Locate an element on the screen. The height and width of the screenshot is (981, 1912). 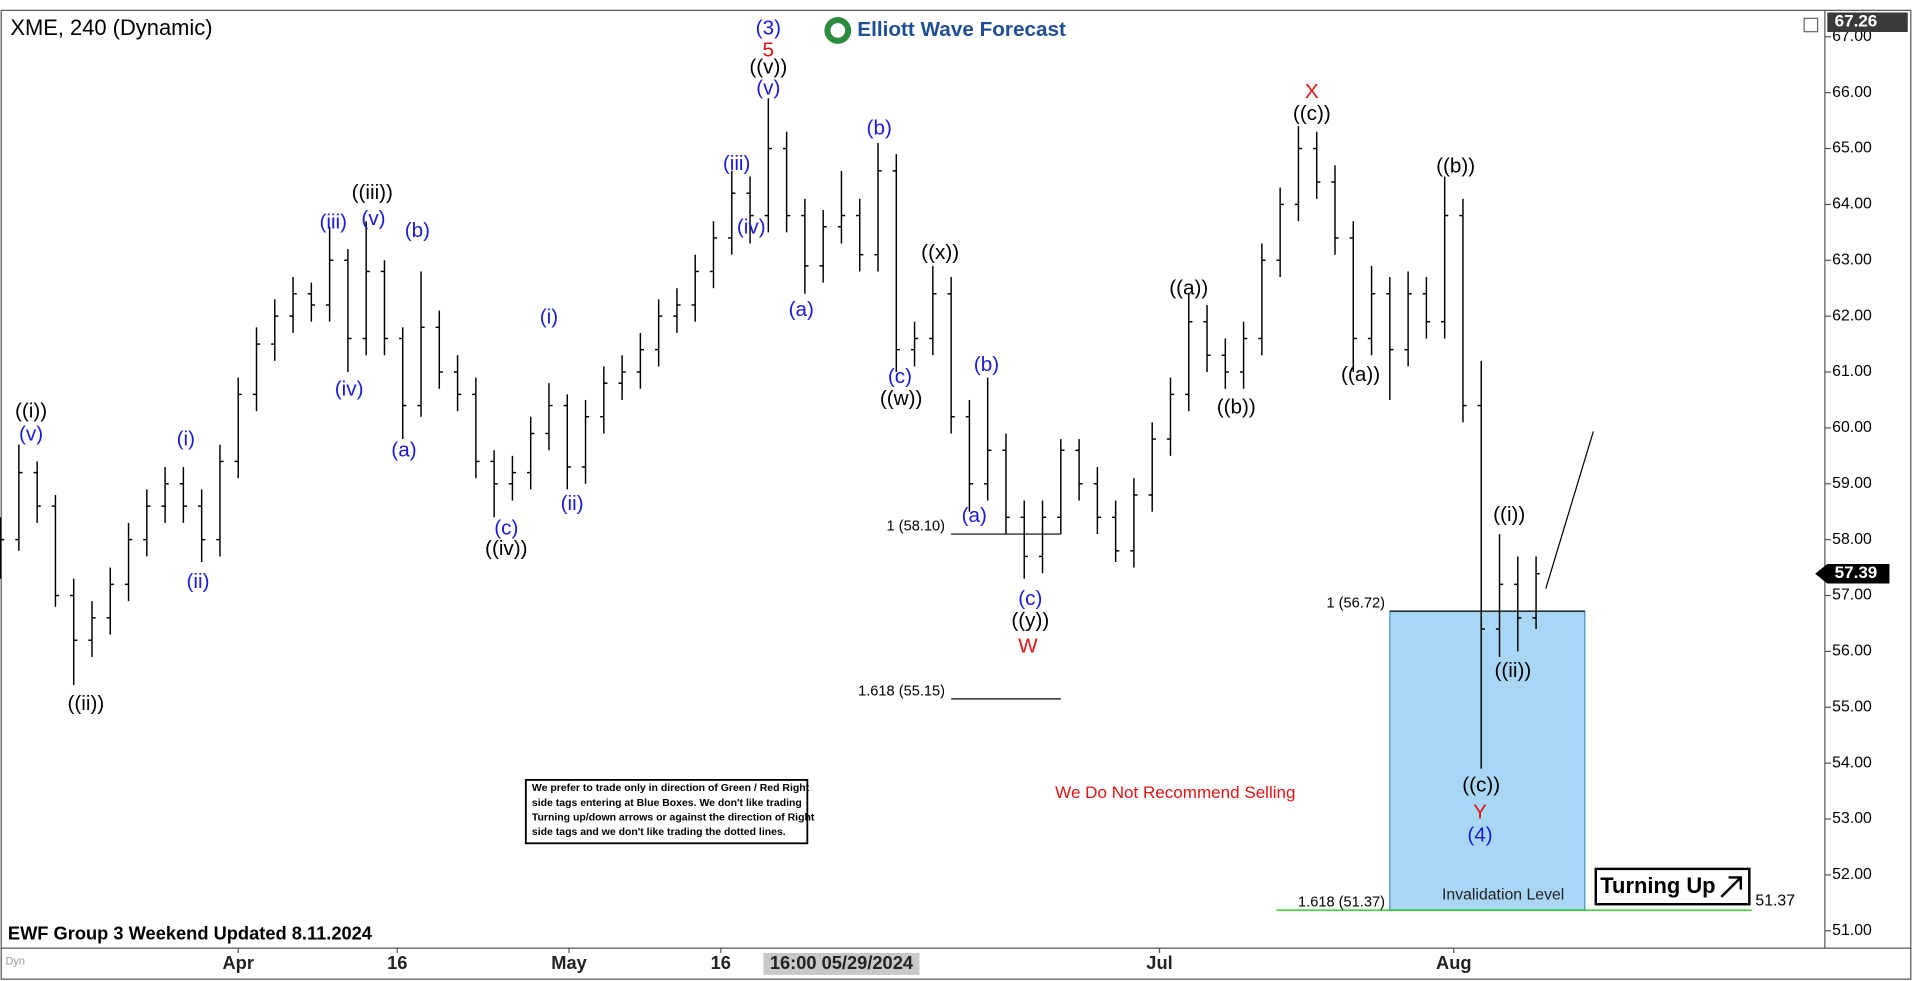
wave-label: ((ii)) is located at coordinates (86, 703).